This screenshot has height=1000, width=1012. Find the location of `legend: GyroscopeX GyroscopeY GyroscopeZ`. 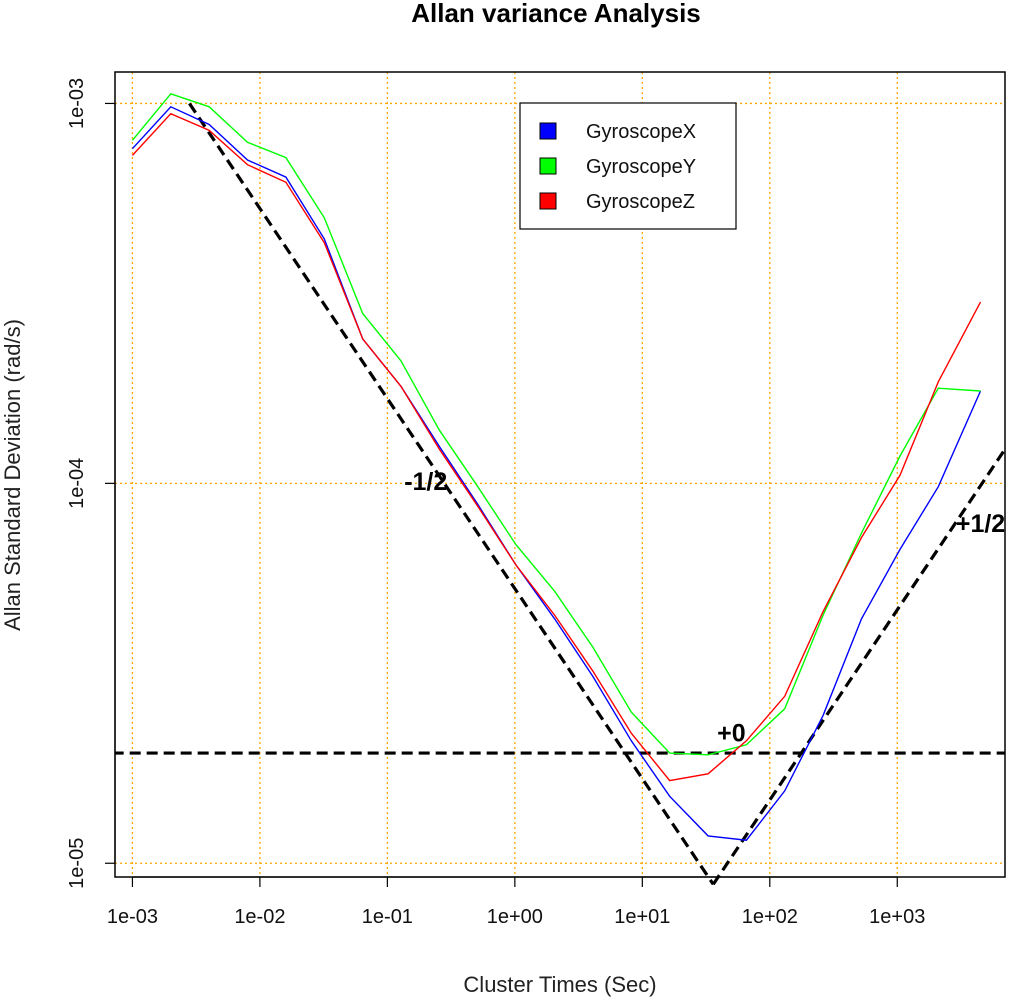

legend: GyroscopeX GyroscopeY GyroscopeZ is located at coordinates (628, 166).